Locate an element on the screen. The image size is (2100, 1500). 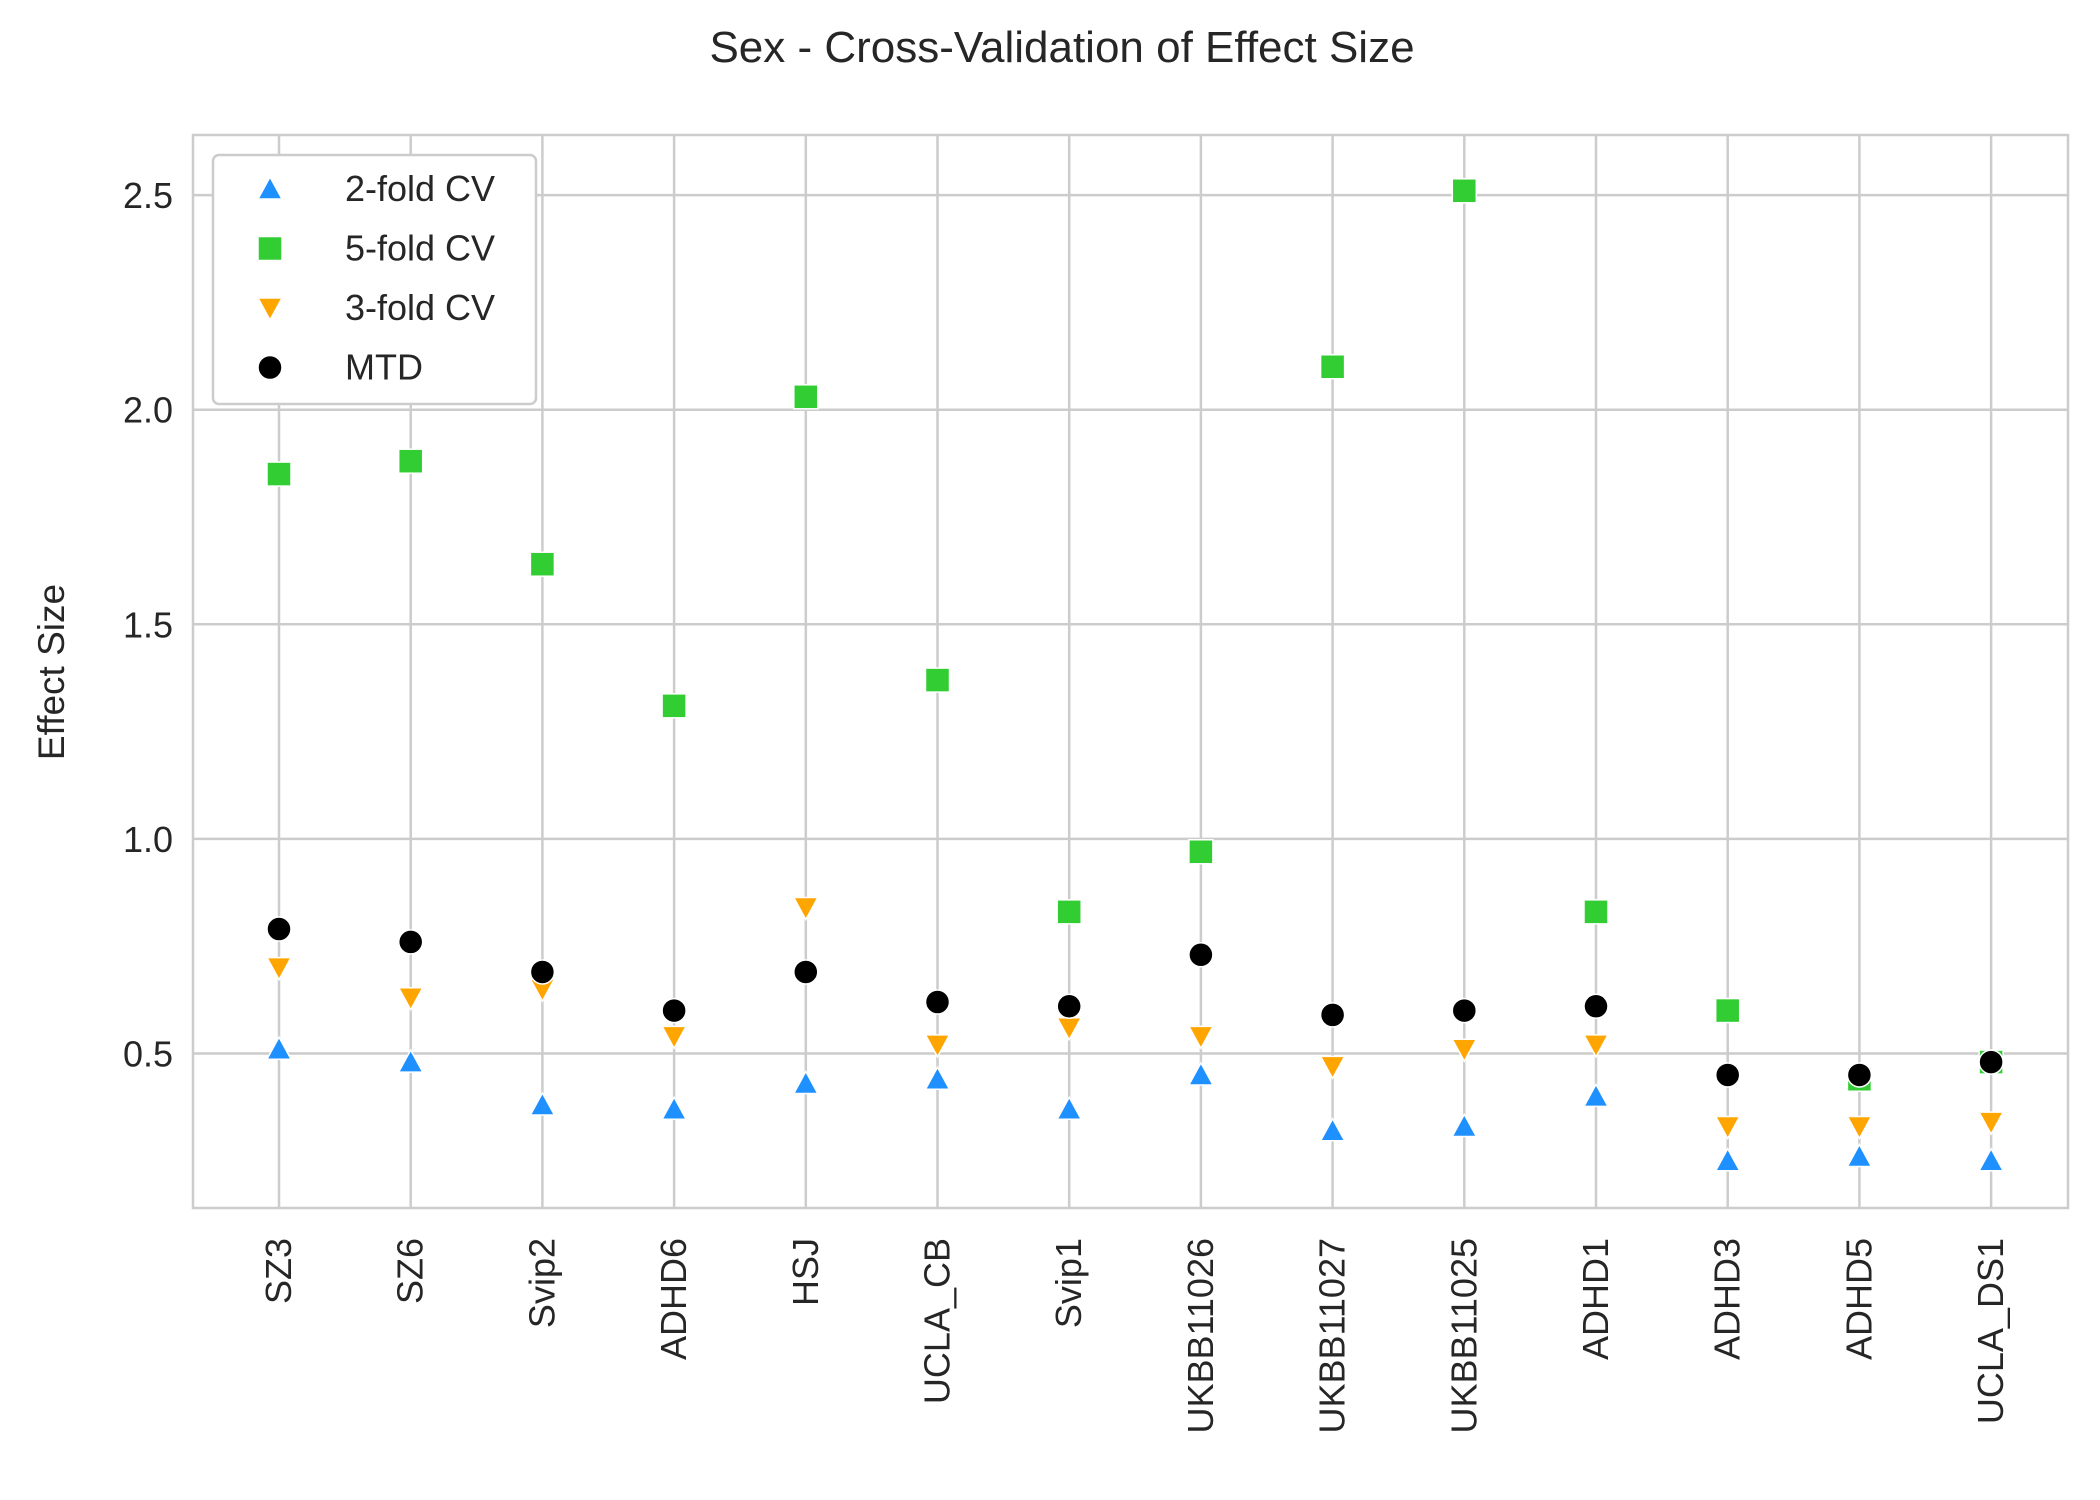
legend-label-mtd: MTD is located at coordinates (384, 367).